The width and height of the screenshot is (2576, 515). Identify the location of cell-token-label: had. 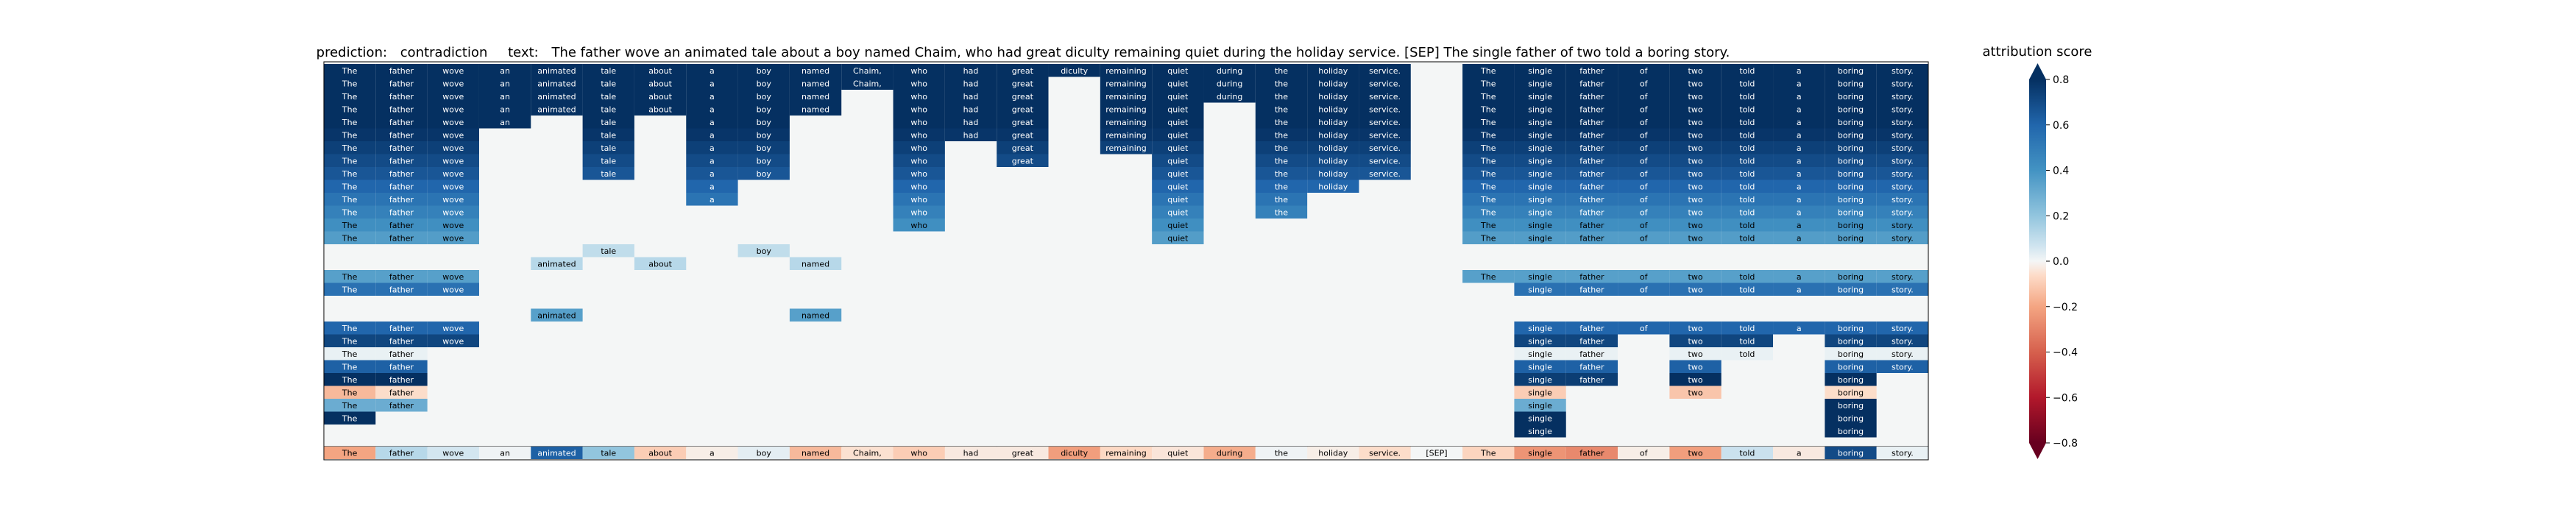
(971, 135).